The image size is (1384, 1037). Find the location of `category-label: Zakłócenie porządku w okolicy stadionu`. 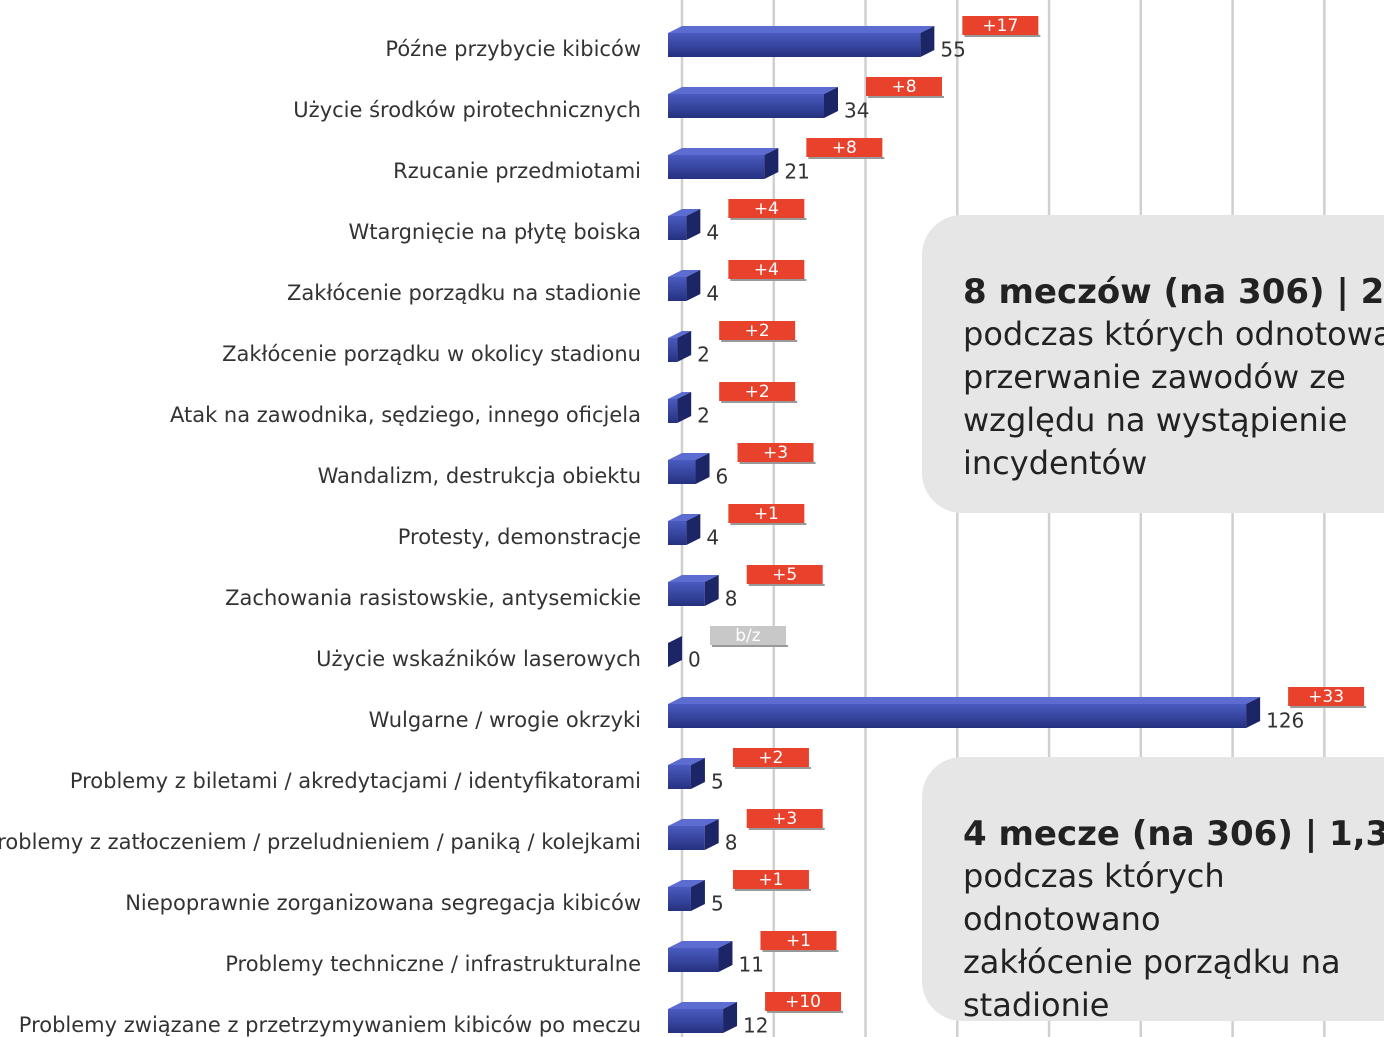

category-label: Zakłócenie porządku w okolicy stadionu is located at coordinates (431, 354).